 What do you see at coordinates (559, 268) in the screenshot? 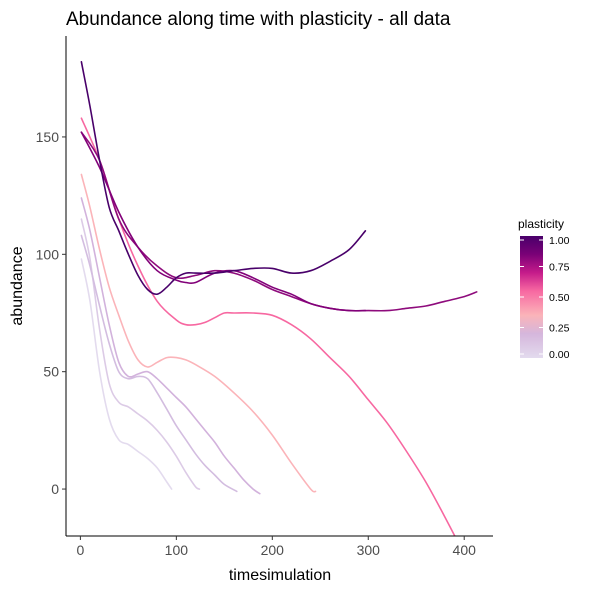
I see `legend-tick-label: 0.75` at bounding box center [559, 268].